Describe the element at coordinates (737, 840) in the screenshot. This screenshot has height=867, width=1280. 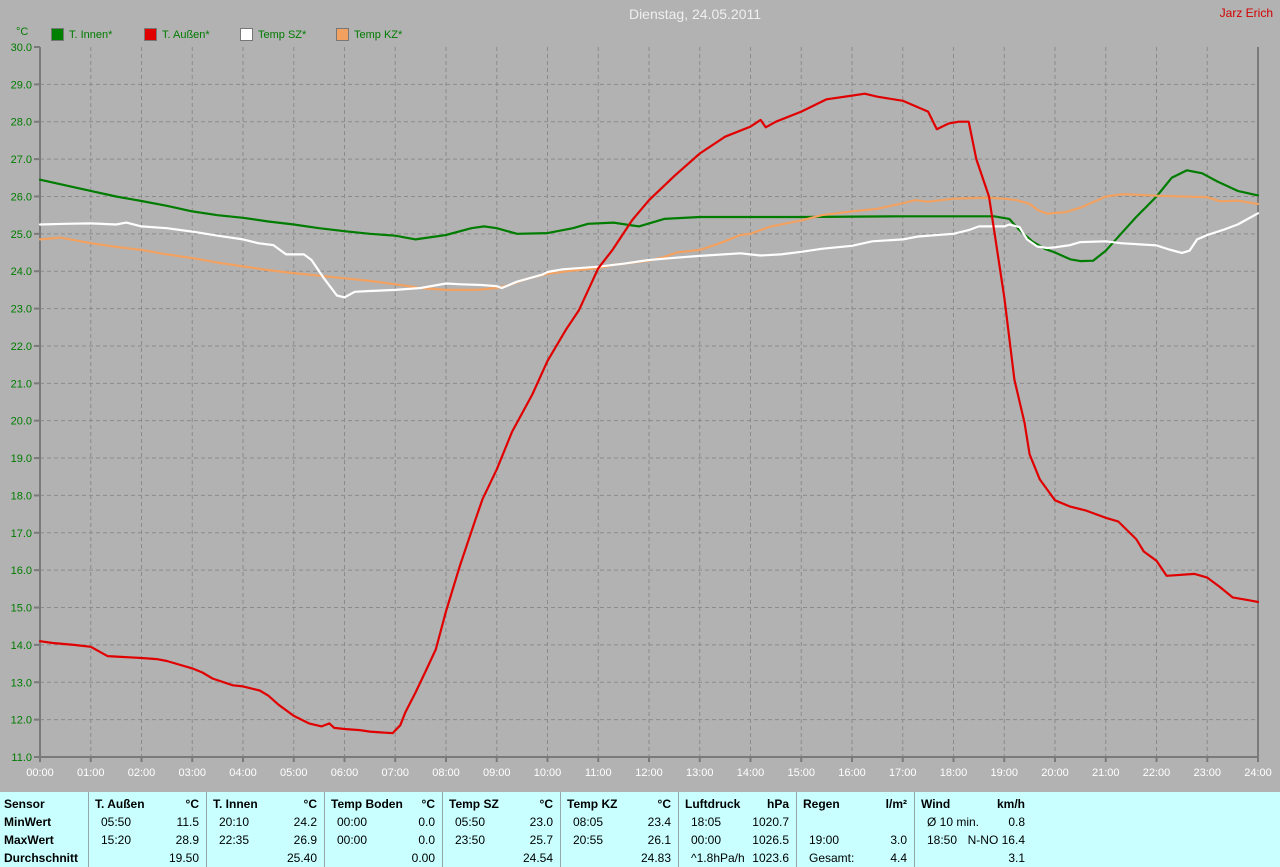
I see `stats-row: 00:00 1026.5` at that location.